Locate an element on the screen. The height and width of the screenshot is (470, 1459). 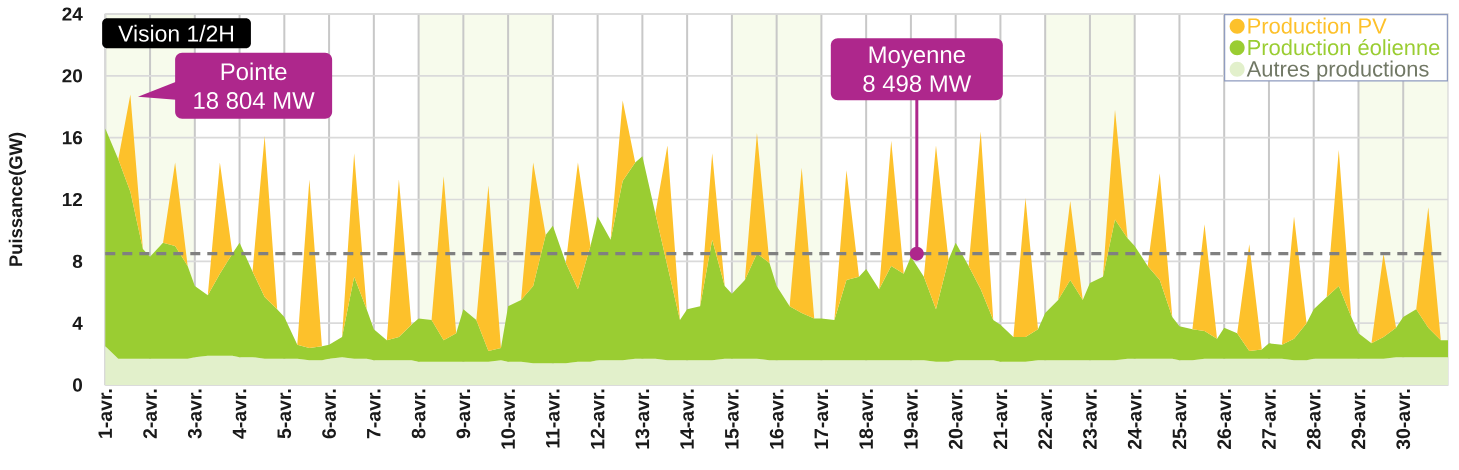
y-tick-label: 20 is located at coordinates (72, 76).